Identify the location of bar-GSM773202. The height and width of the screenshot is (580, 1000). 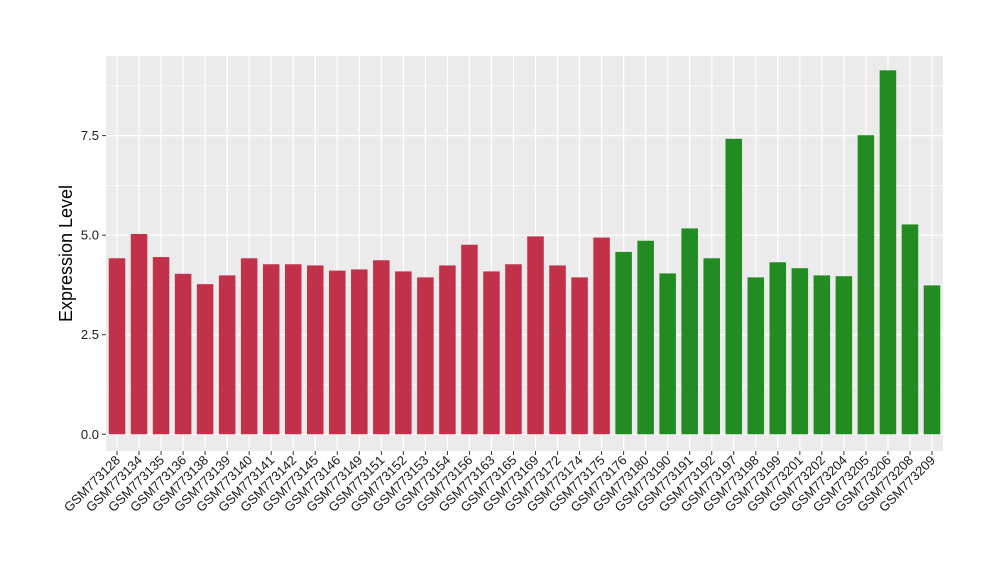
(822, 355).